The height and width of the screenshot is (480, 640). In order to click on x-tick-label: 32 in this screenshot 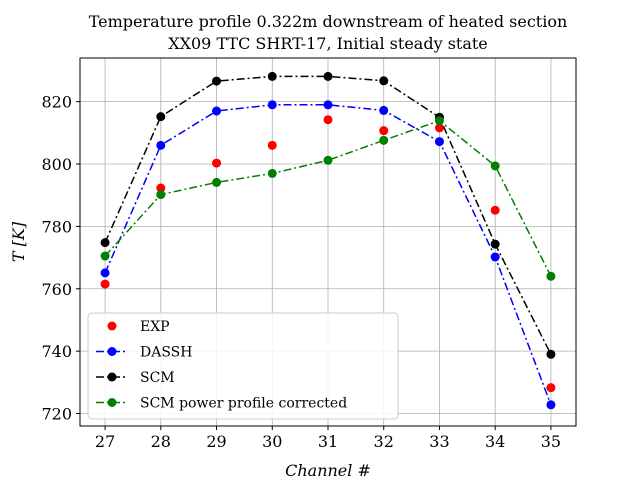, I will do `click(384, 441)`.